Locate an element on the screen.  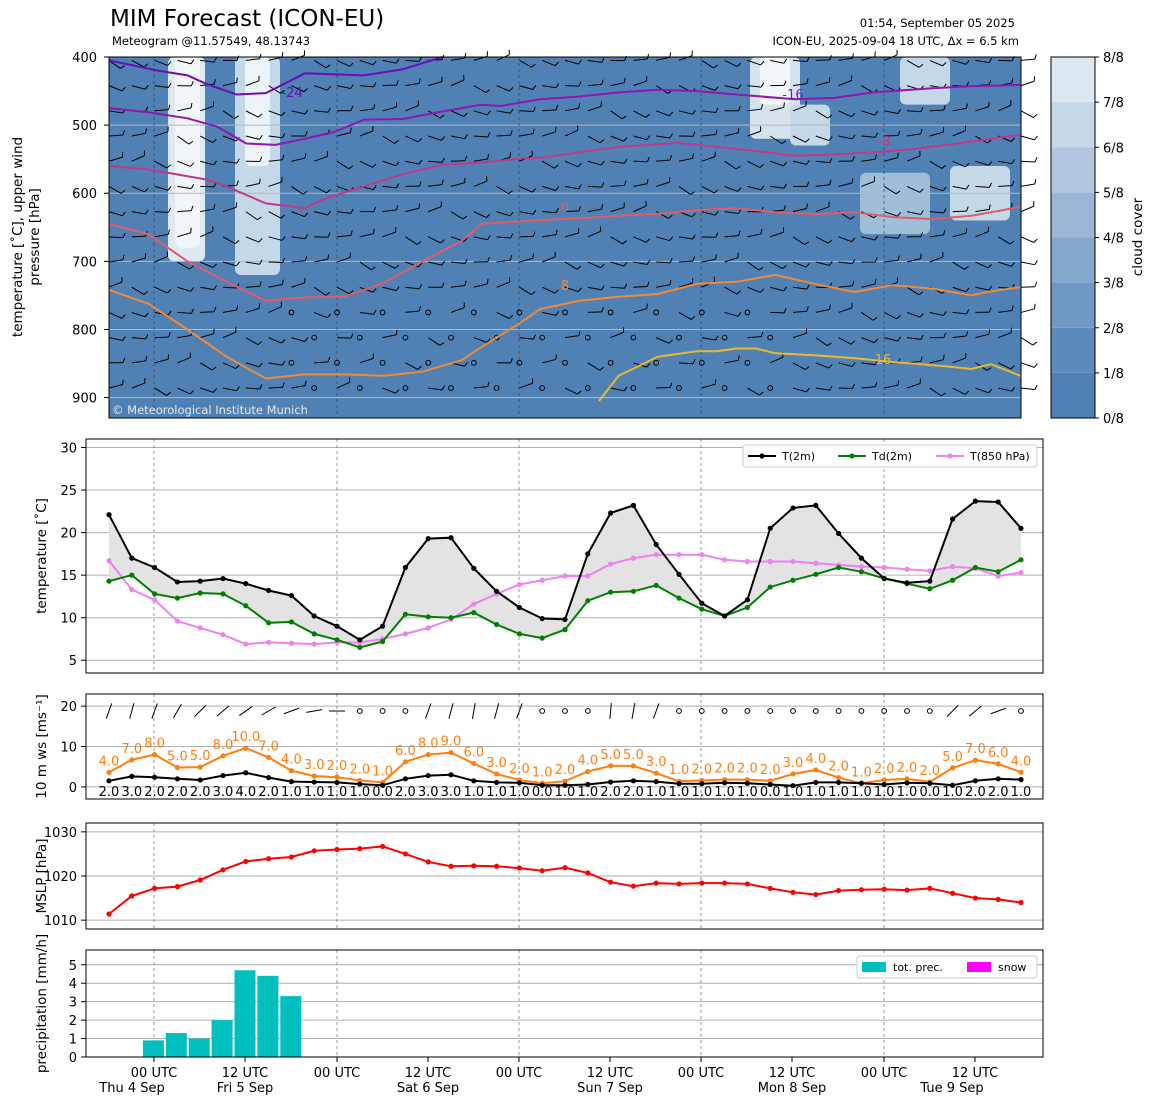
axis-label-y: MSLP [hPa] is located at coordinates (42, 875).